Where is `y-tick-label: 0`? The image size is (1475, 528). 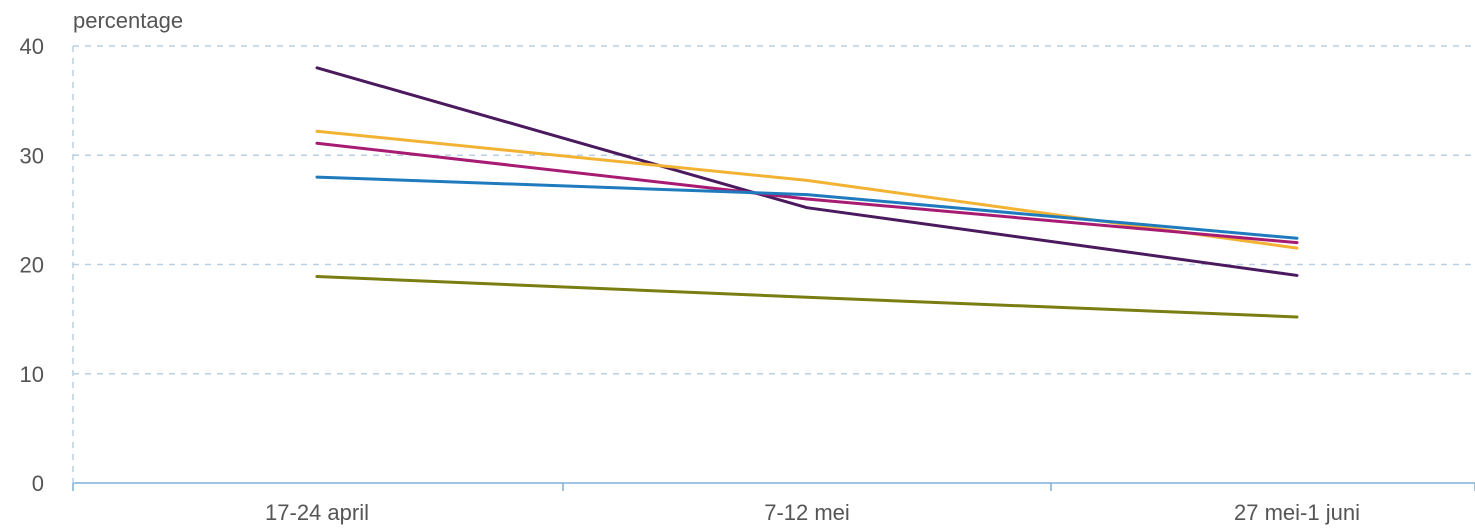 y-tick-label: 0 is located at coordinates (38, 483).